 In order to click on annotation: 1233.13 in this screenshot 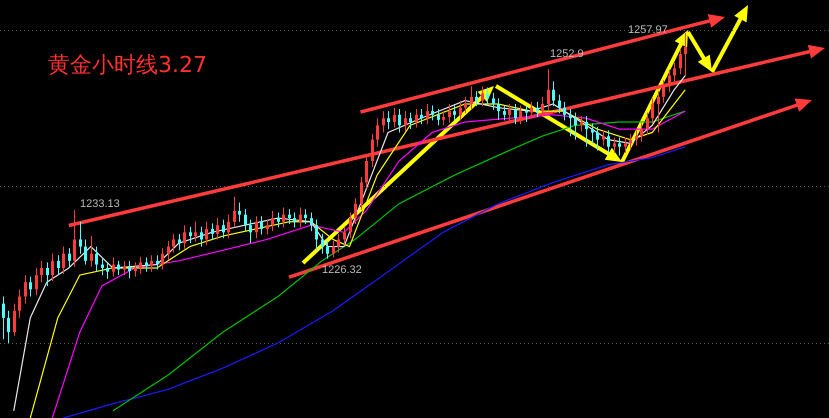, I will do `click(100, 204)`.